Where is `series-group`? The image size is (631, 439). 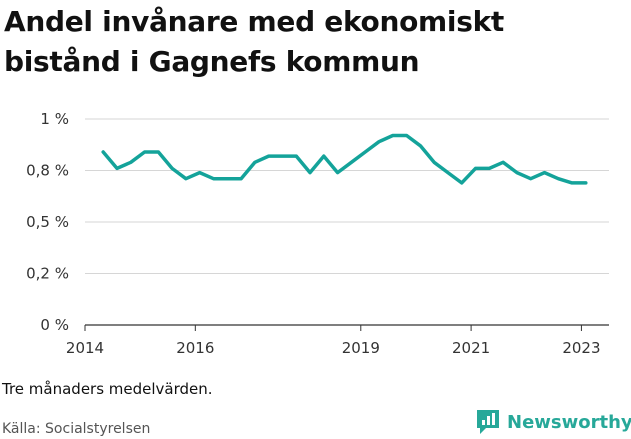
series-group is located at coordinates (344, 159).